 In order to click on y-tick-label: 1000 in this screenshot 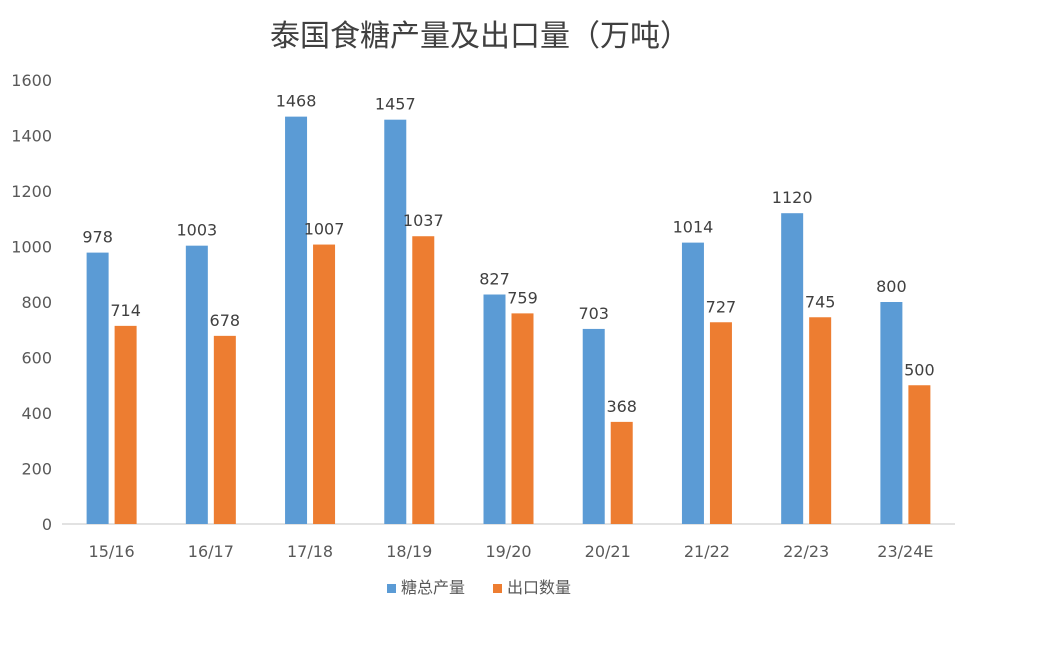, I will do `click(31, 247)`.